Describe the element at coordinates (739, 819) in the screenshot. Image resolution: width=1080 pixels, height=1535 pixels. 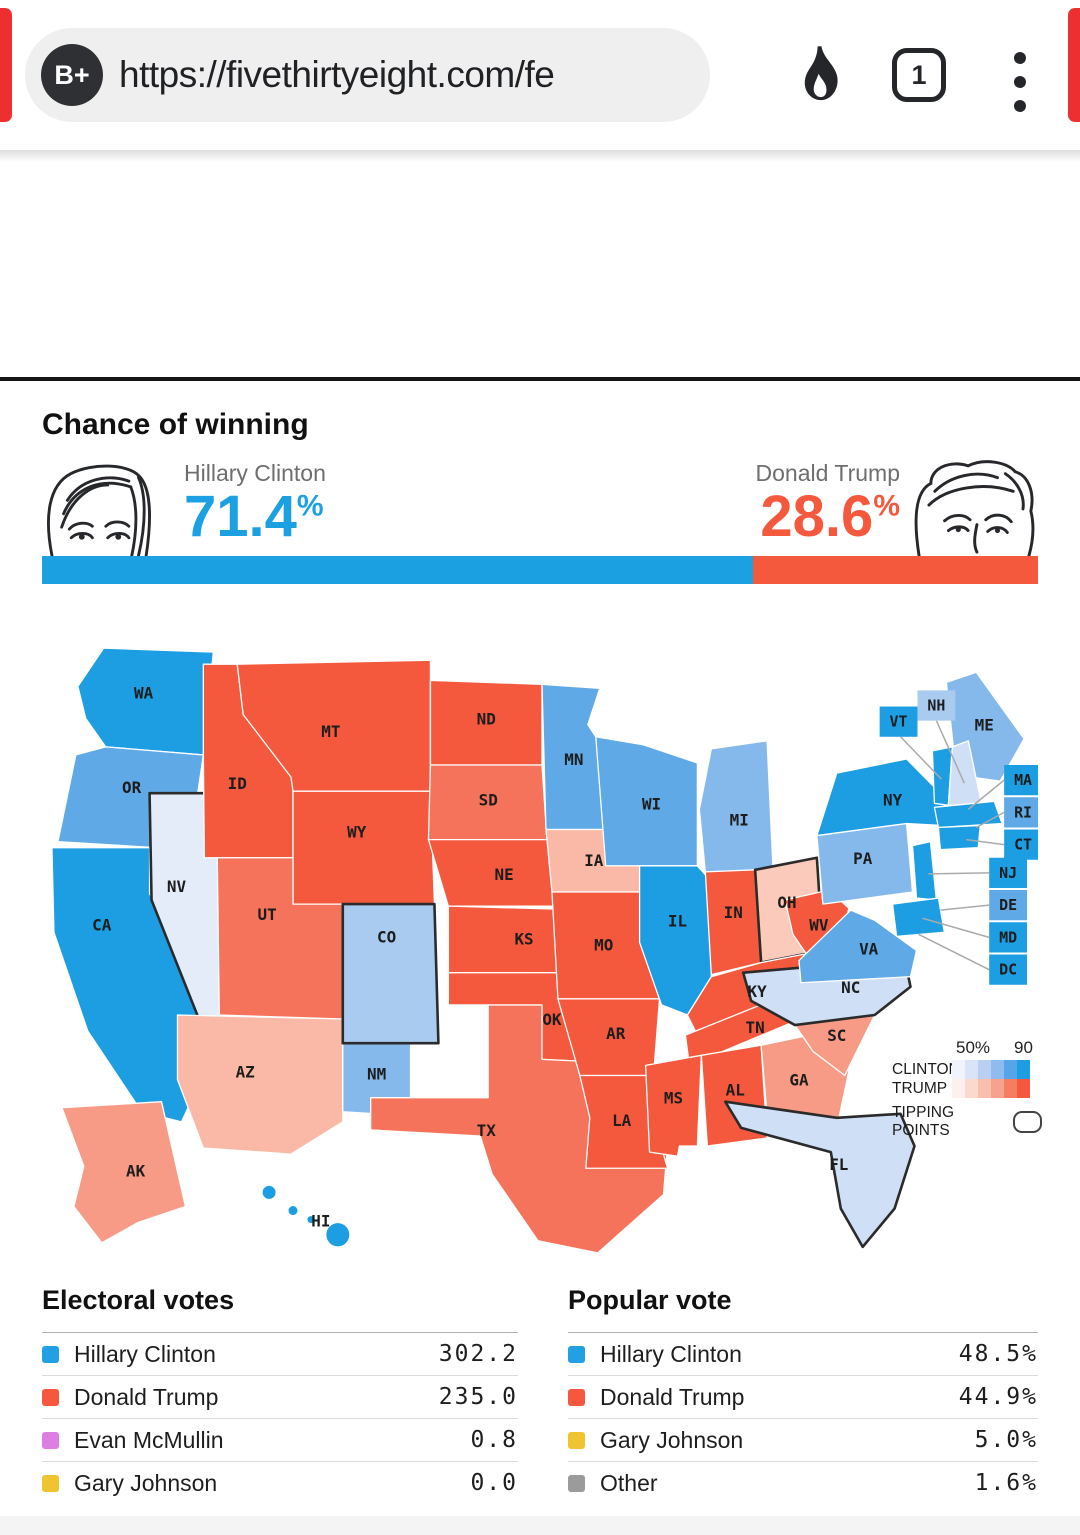
I see `state-label-MI: MI` at that location.